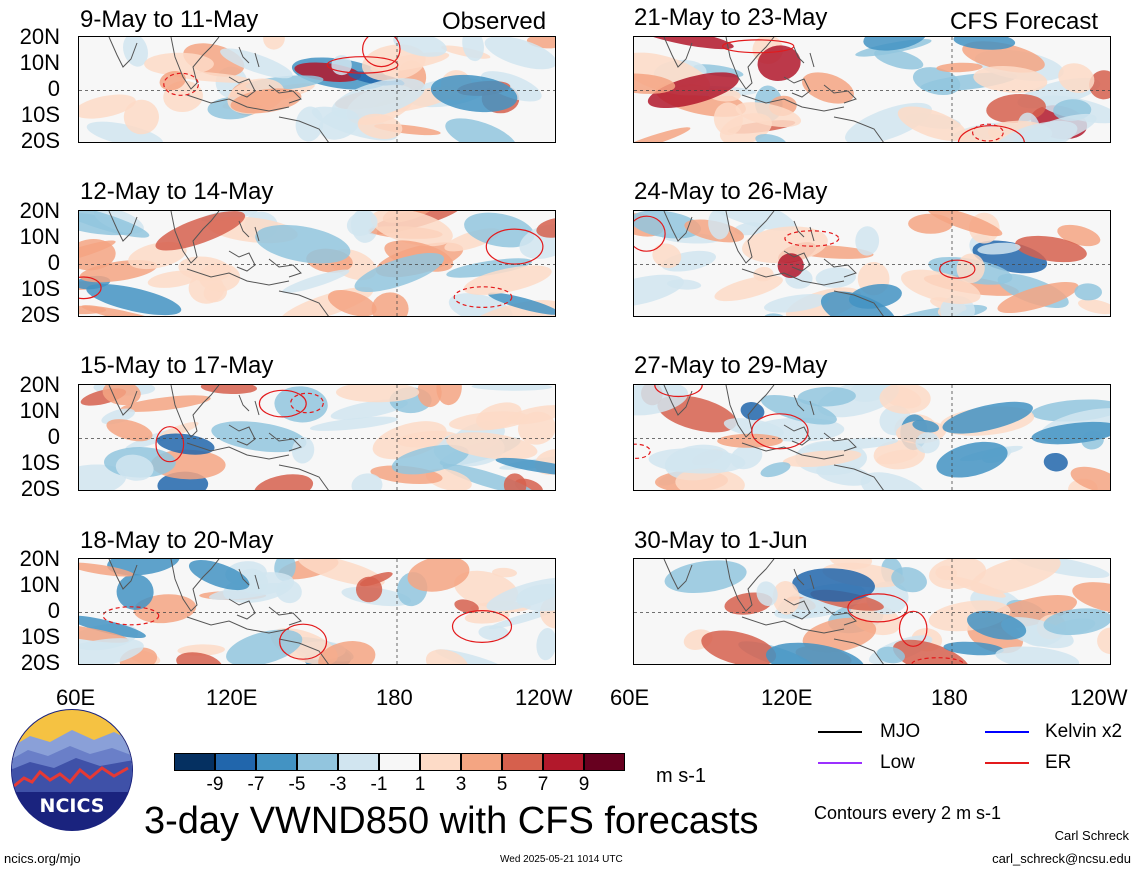  What do you see at coordinates (502, 784) in the screenshot?
I see `colorbar-label: 5` at bounding box center [502, 784].